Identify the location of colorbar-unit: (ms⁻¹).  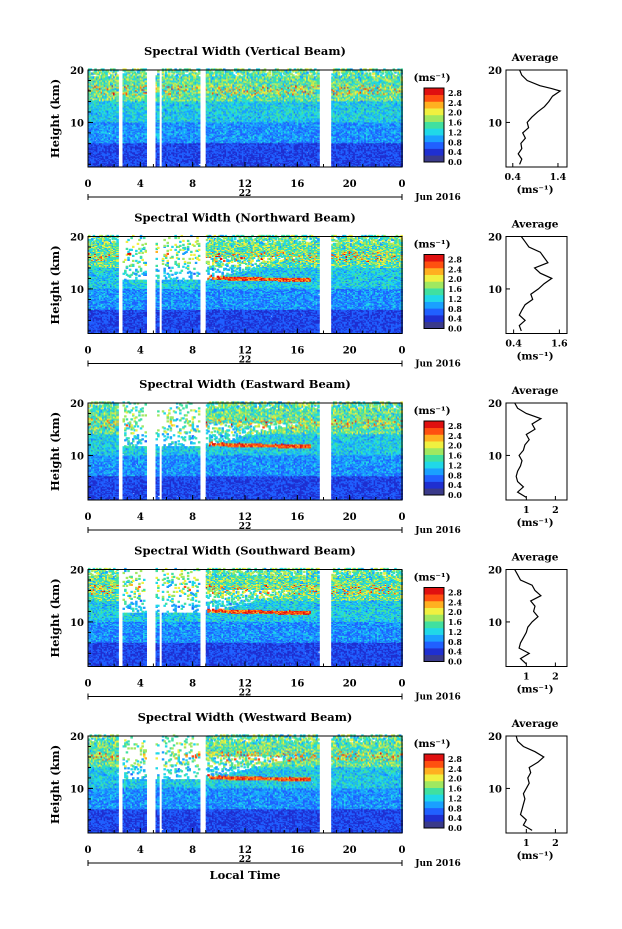
(431, 411).